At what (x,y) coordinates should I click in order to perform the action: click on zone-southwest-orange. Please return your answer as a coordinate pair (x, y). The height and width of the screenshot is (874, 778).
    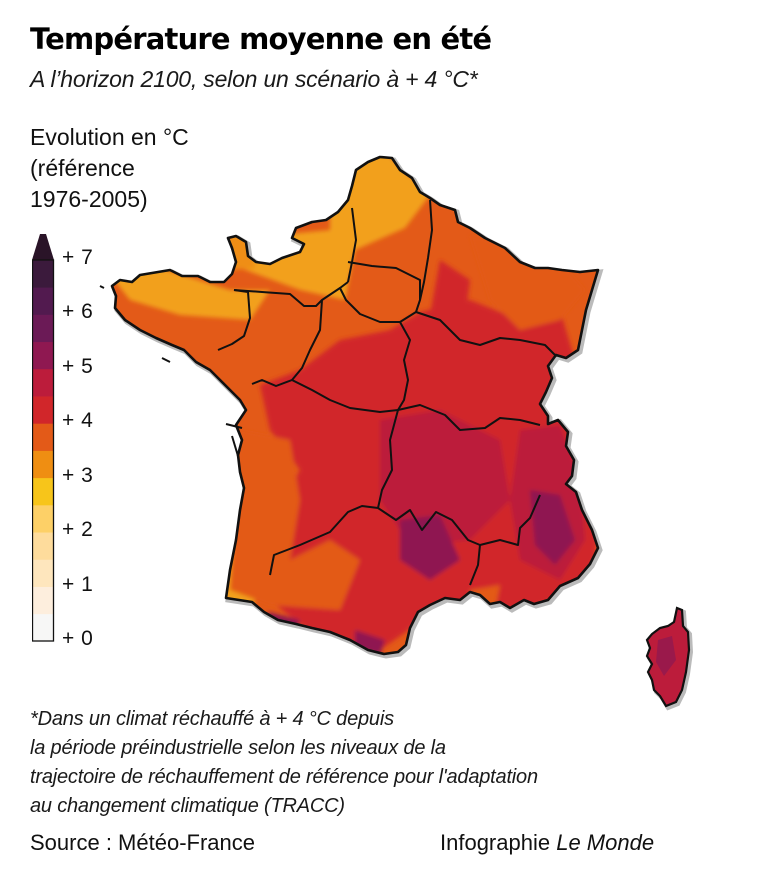
    Looking at the image, I should click on (295, 520).